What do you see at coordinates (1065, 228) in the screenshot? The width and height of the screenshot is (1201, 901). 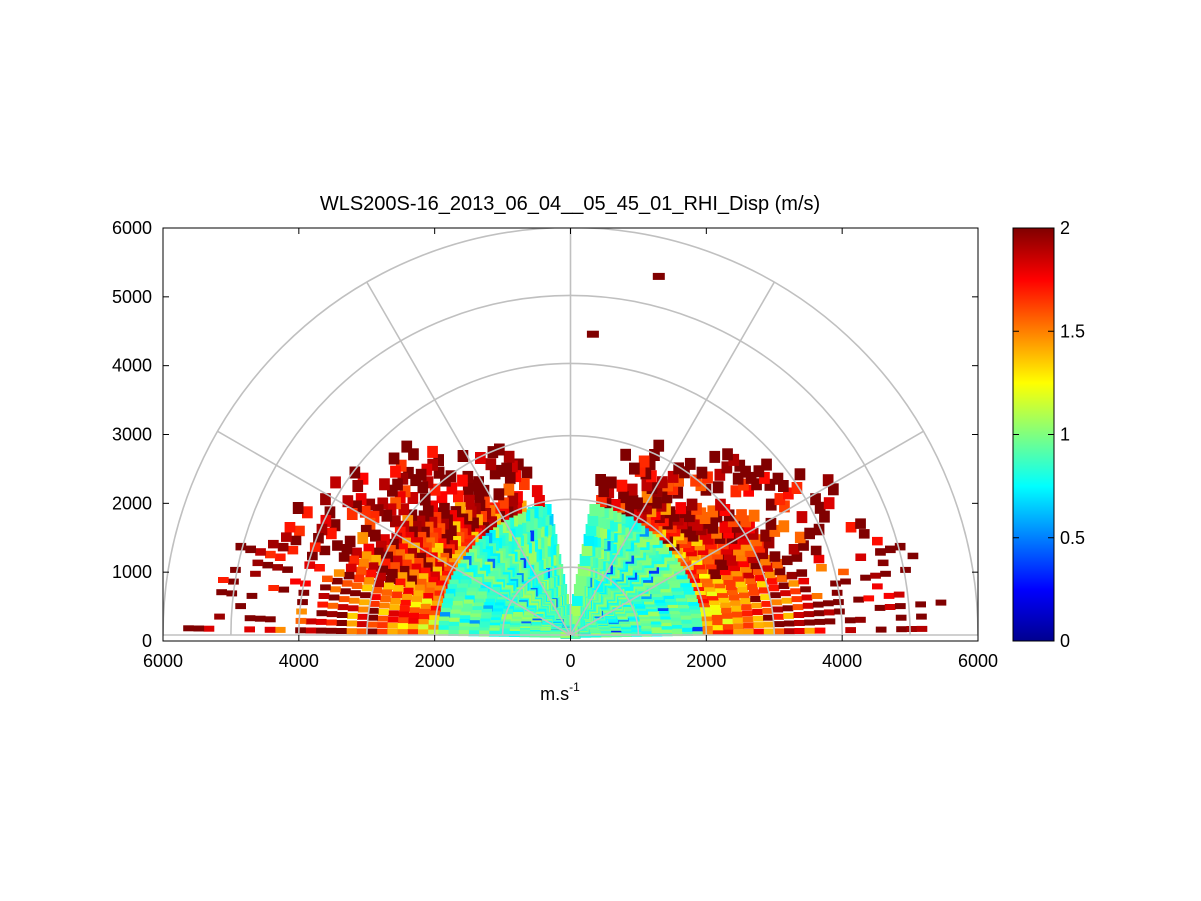 I see `colorbar-tick-label: 2` at bounding box center [1065, 228].